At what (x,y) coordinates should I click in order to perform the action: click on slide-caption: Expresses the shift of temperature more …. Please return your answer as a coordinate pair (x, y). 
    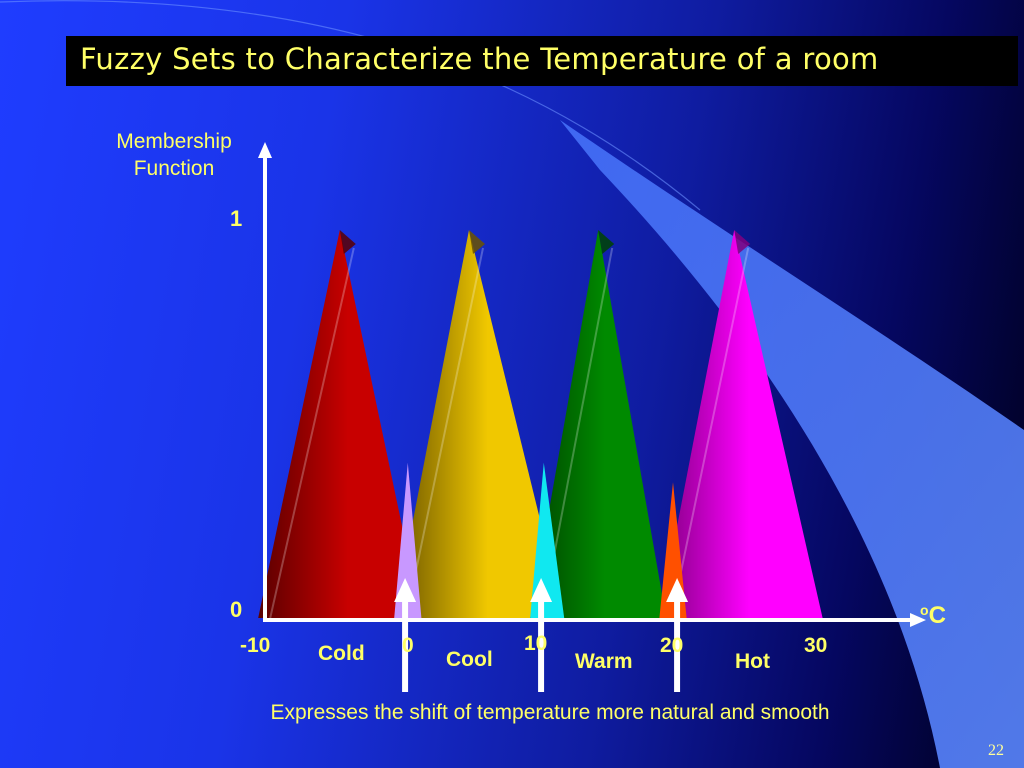
    Looking at the image, I should click on (550, 712).